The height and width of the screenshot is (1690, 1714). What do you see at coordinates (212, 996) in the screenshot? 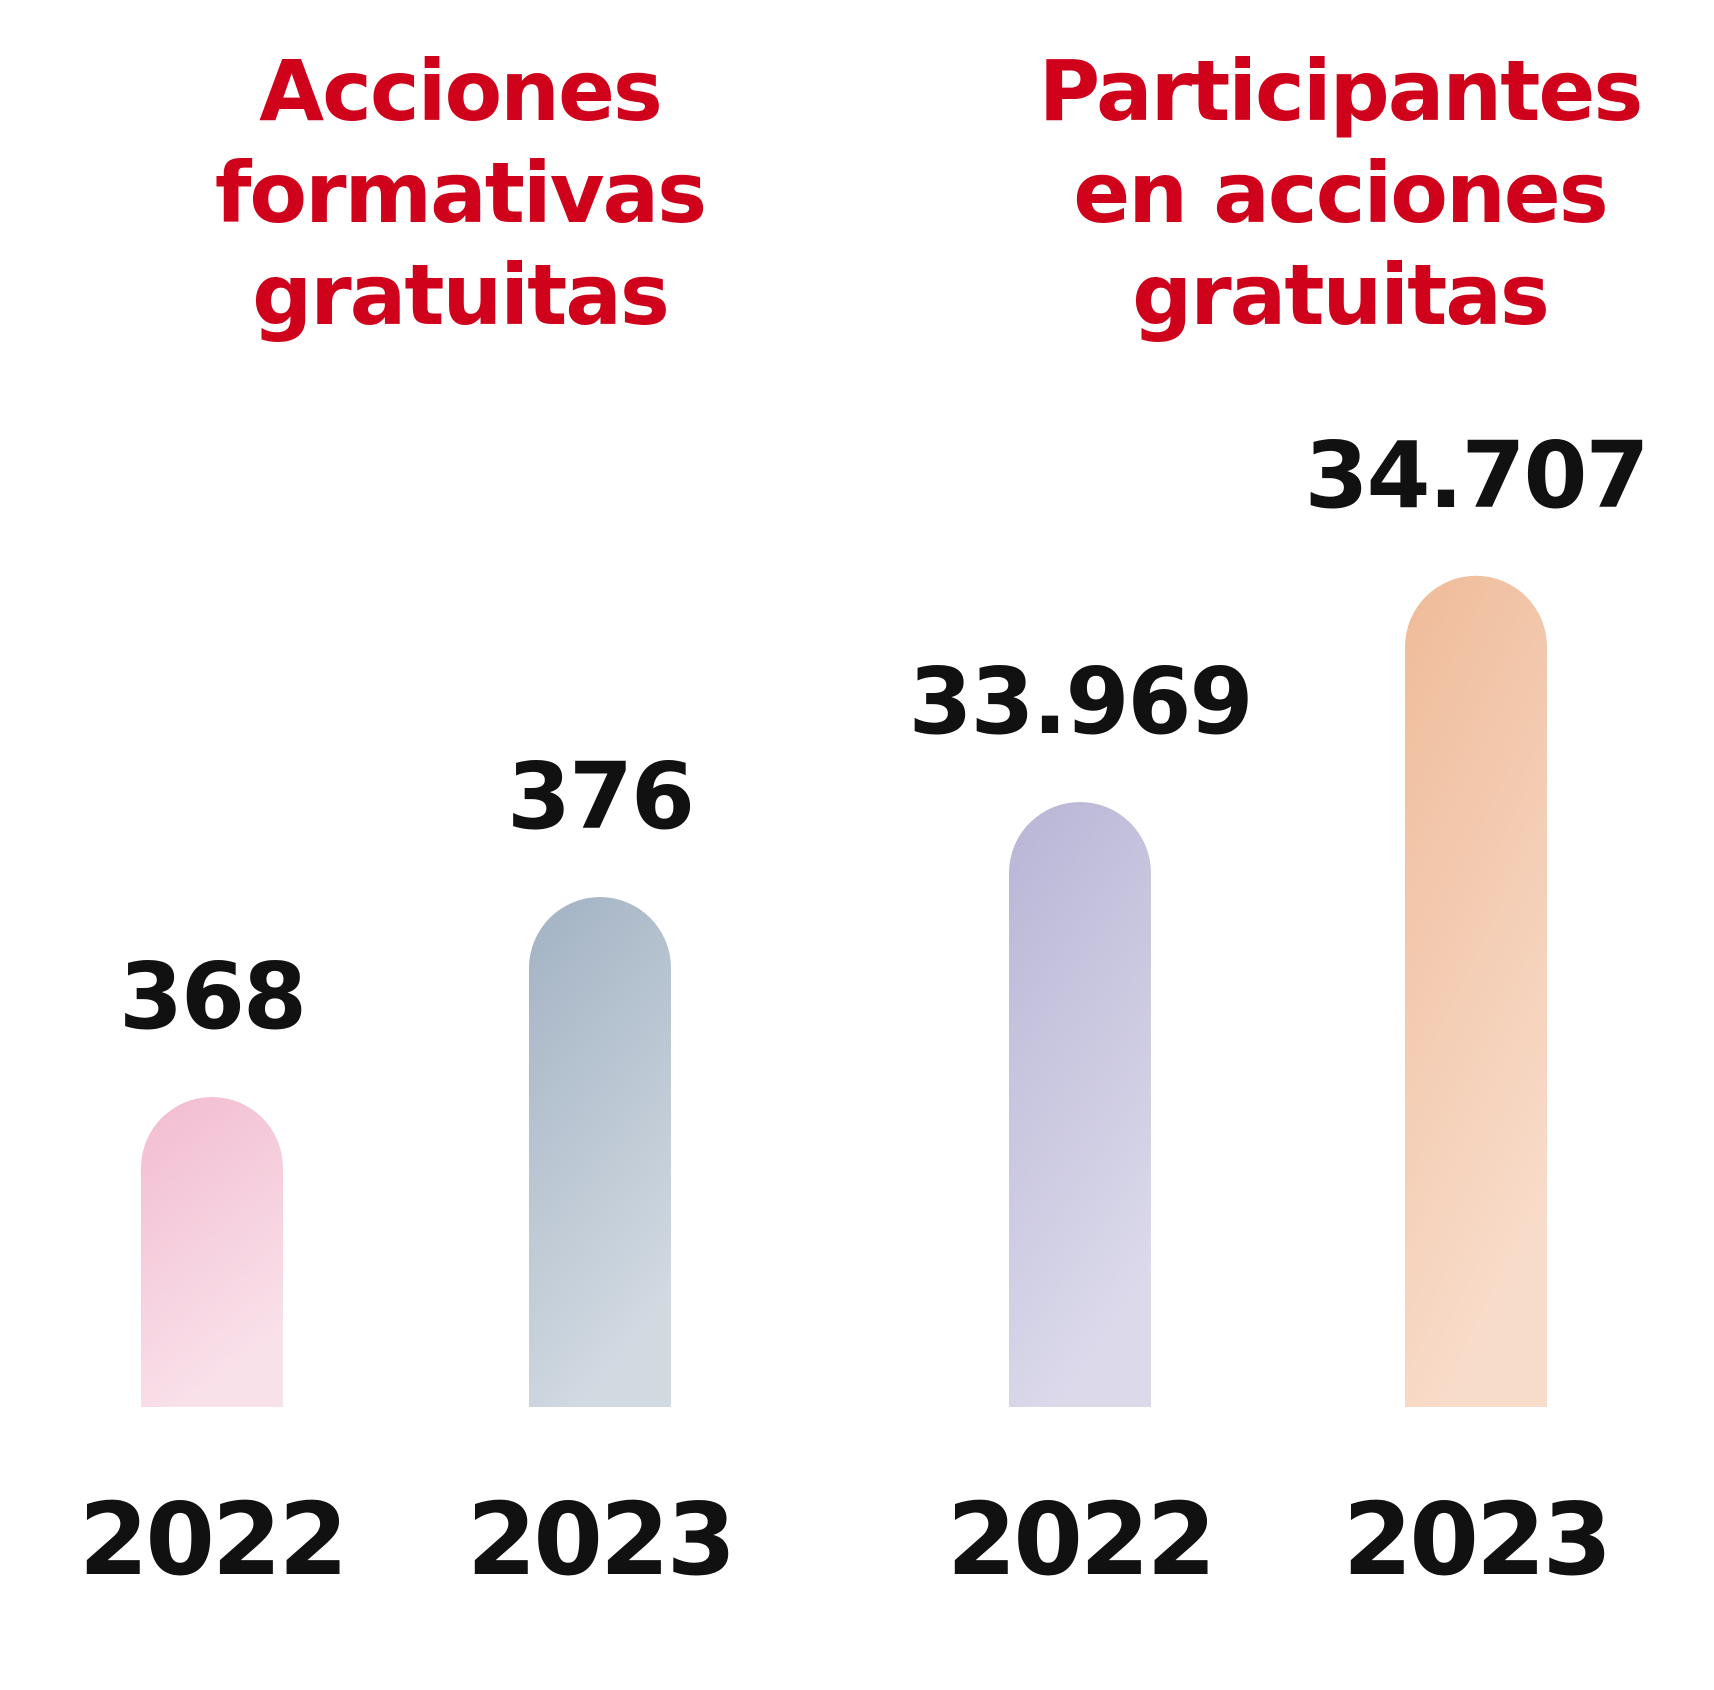
I see `value-label: 368` at bounding box center [212, 996].